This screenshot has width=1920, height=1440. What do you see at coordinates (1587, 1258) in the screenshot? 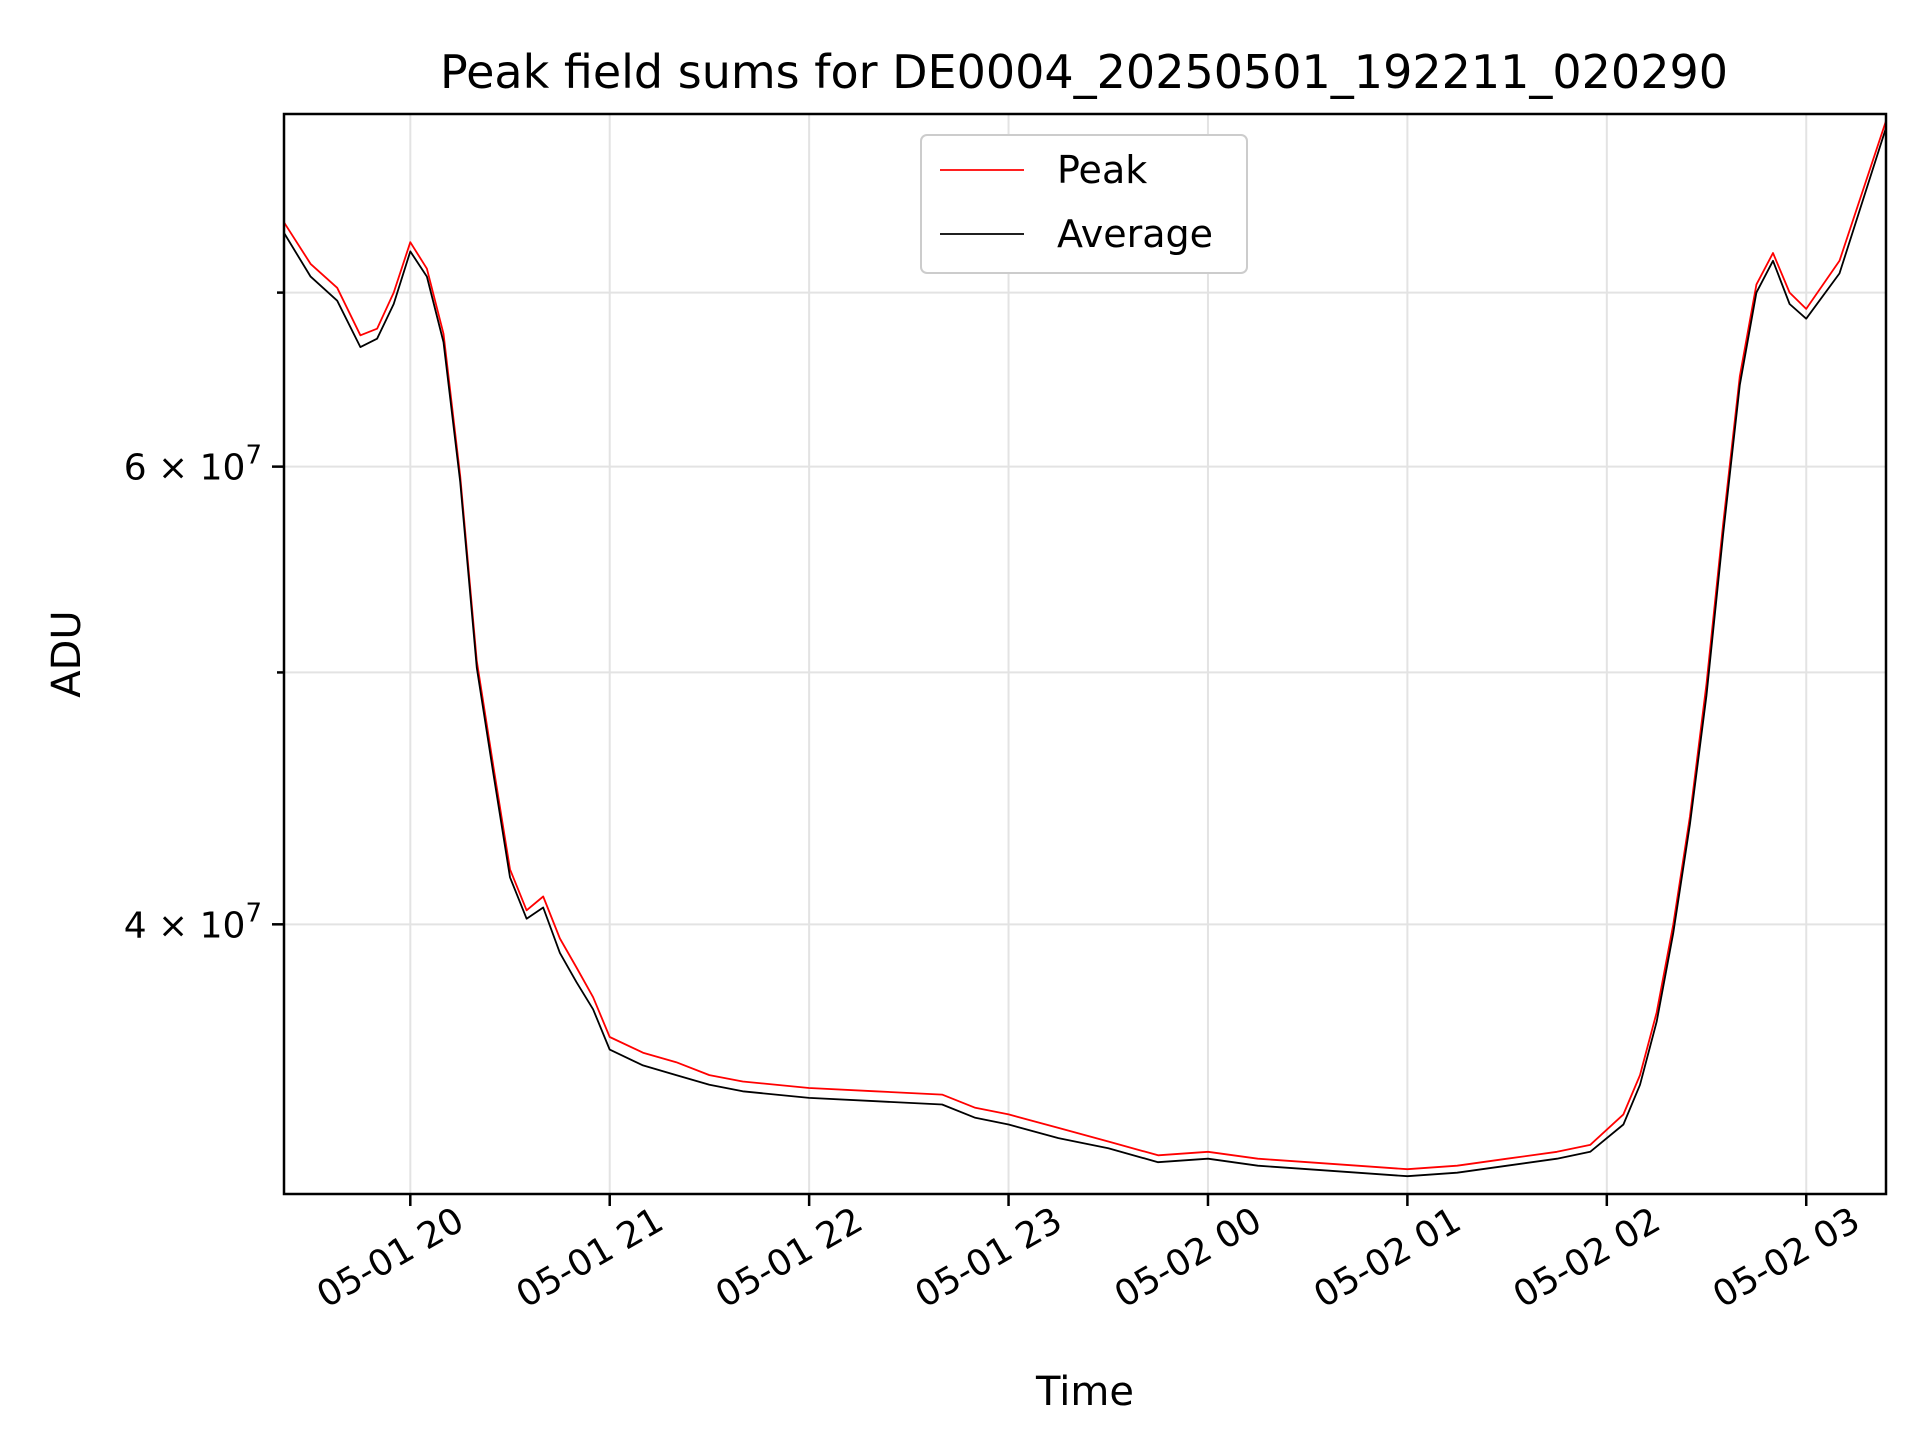
I see `x-tick-label: 05-02 02` at bounding box center [1587, 1258].